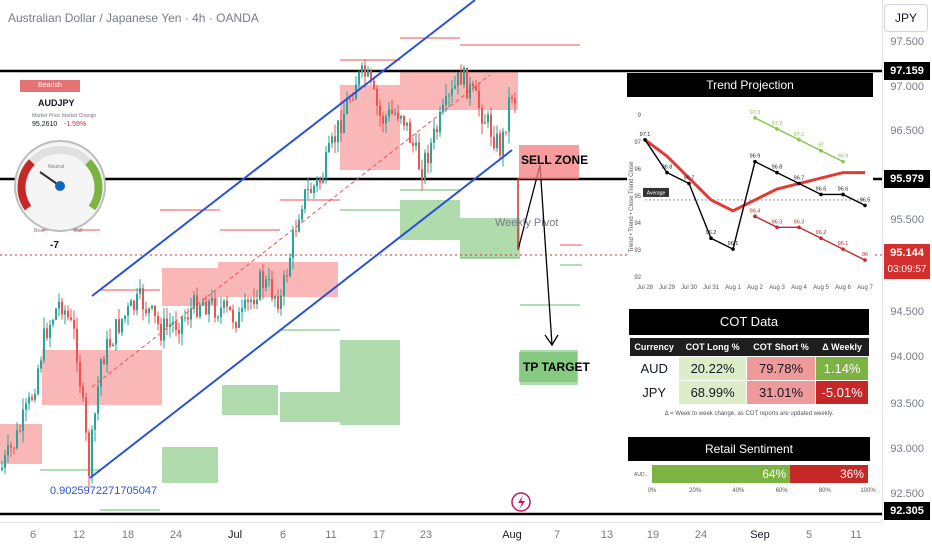 The width and height of the screenshot is (932, 550). What do you see at coordinates (689, 288) in the screenshot?
I see `trend-x-tick: Jul 30` at bounding box center [689, 288].